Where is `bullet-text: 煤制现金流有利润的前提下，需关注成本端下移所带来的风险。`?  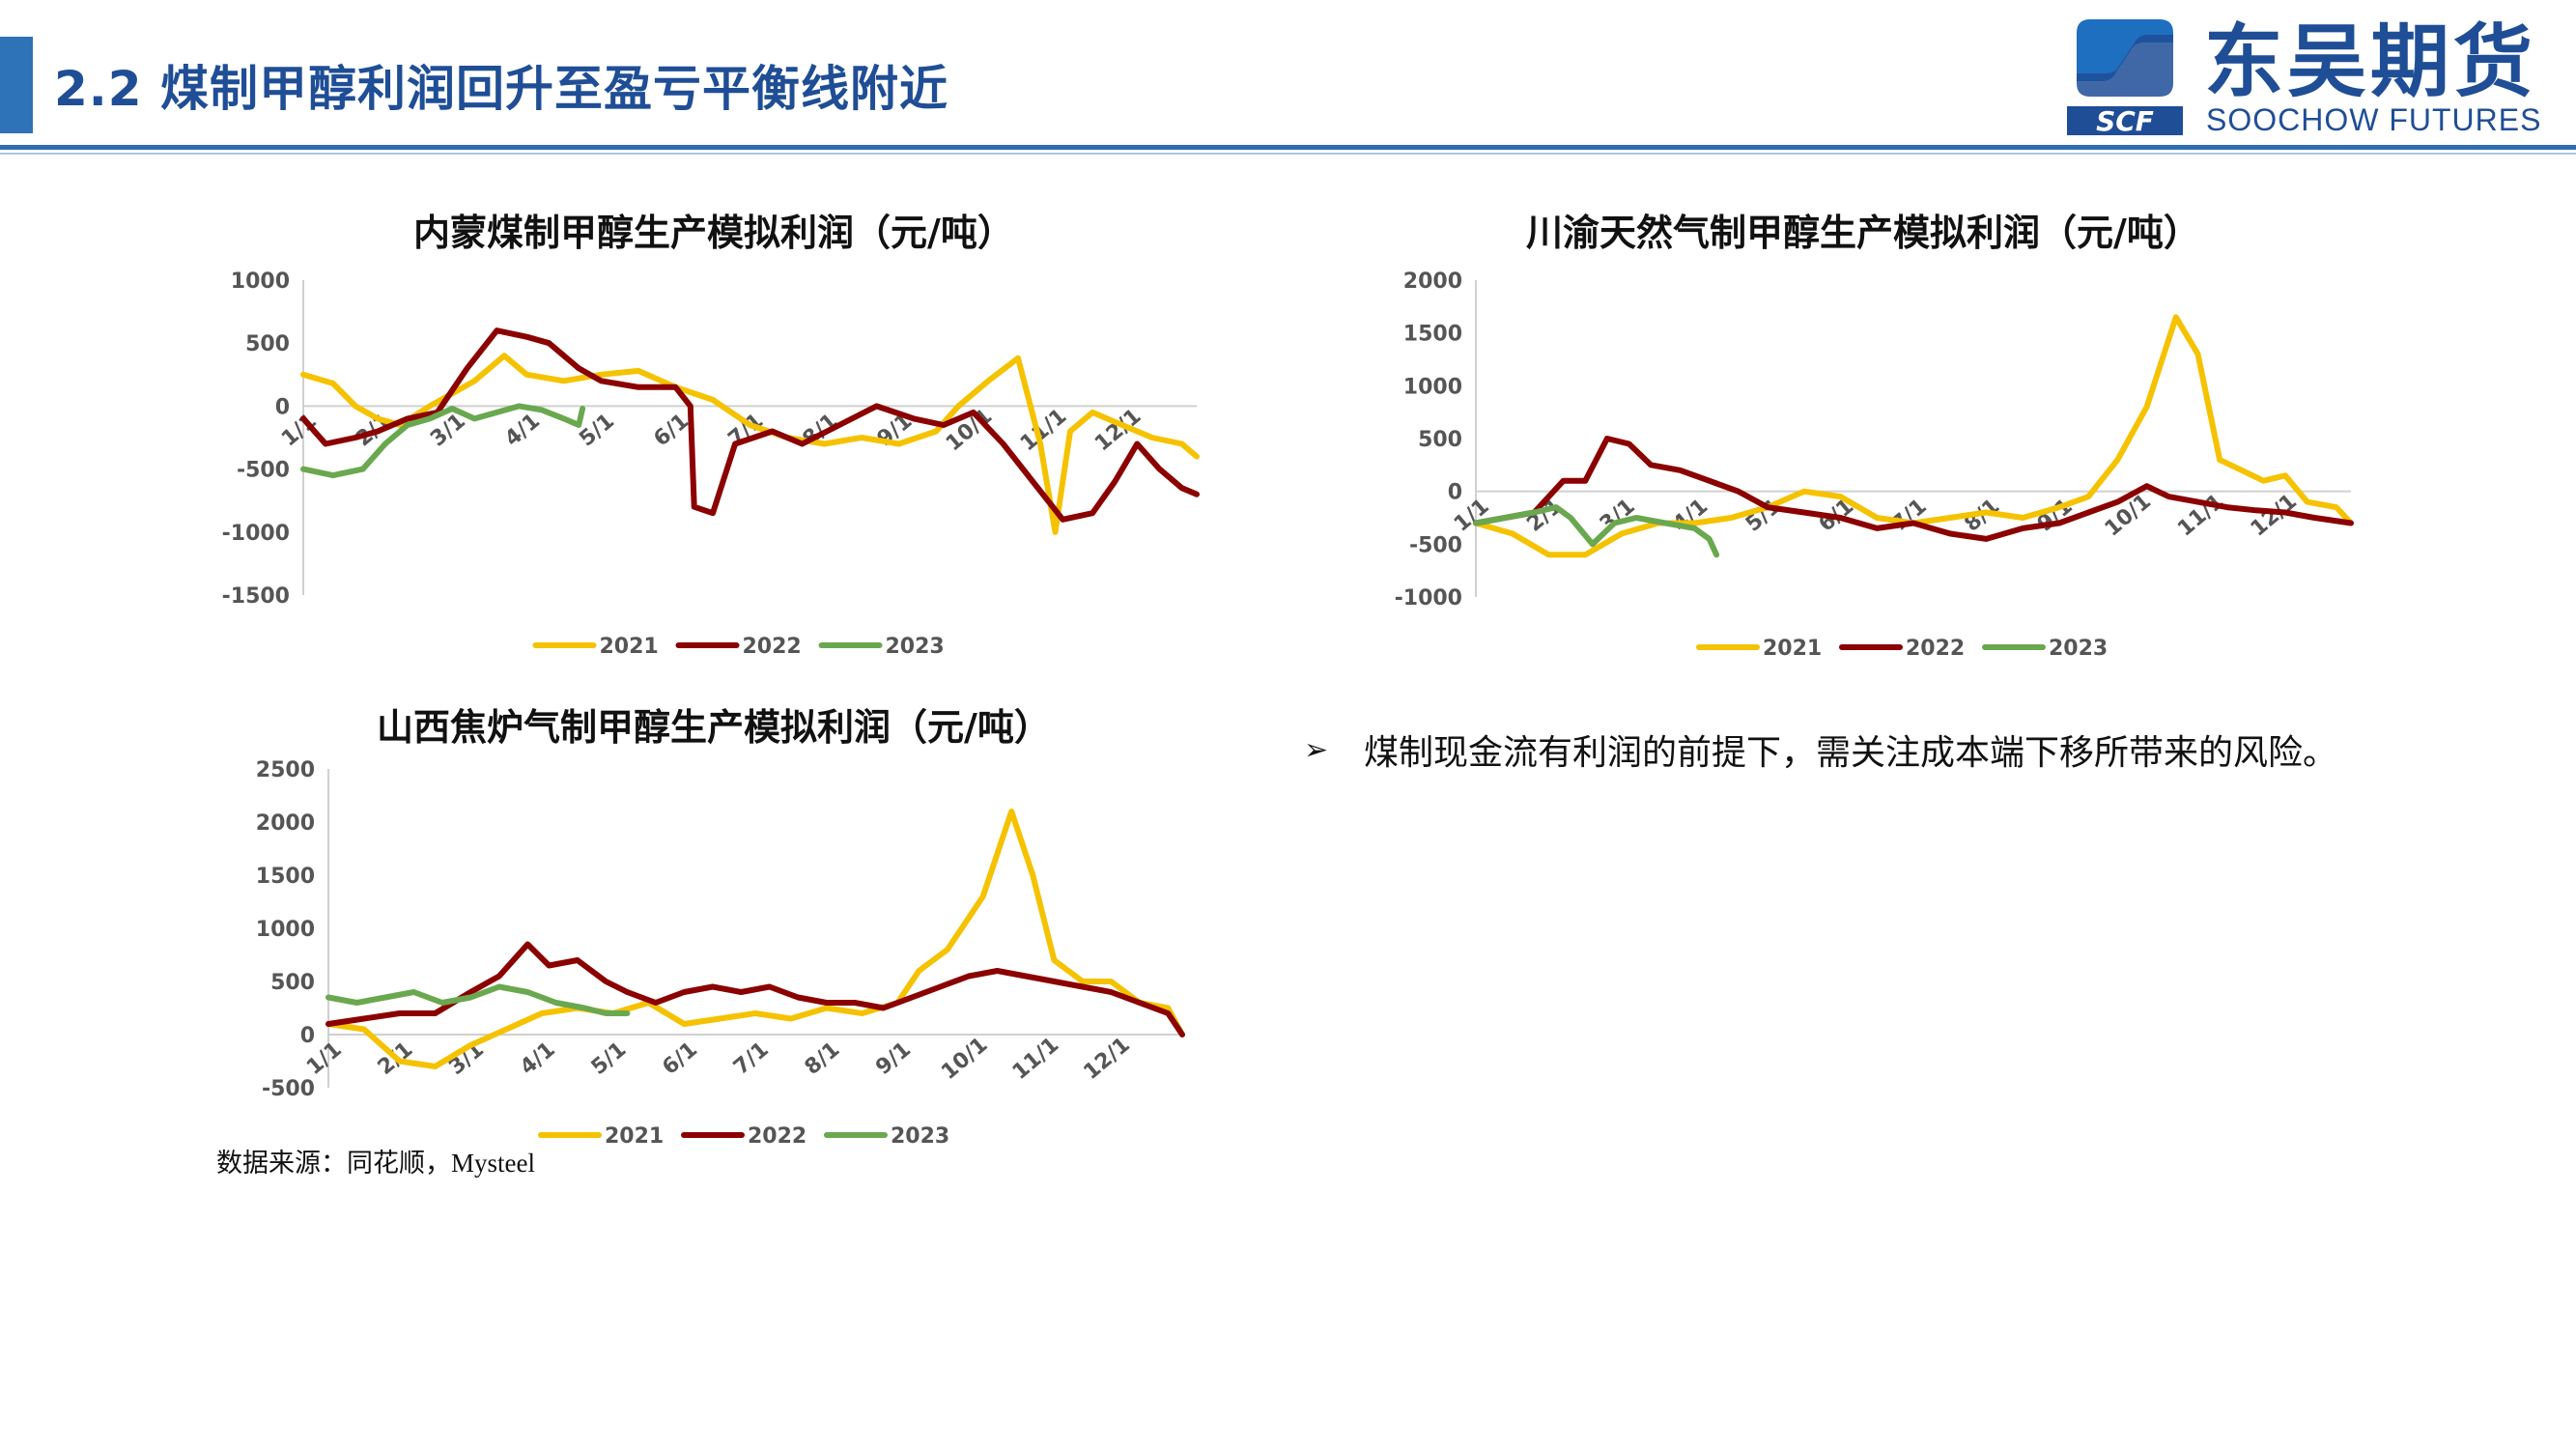
bullet-text: 煤制现金流有利润的前提下，需关注成本端下移所带来的风险。 is located at coordinates (1851, 753).